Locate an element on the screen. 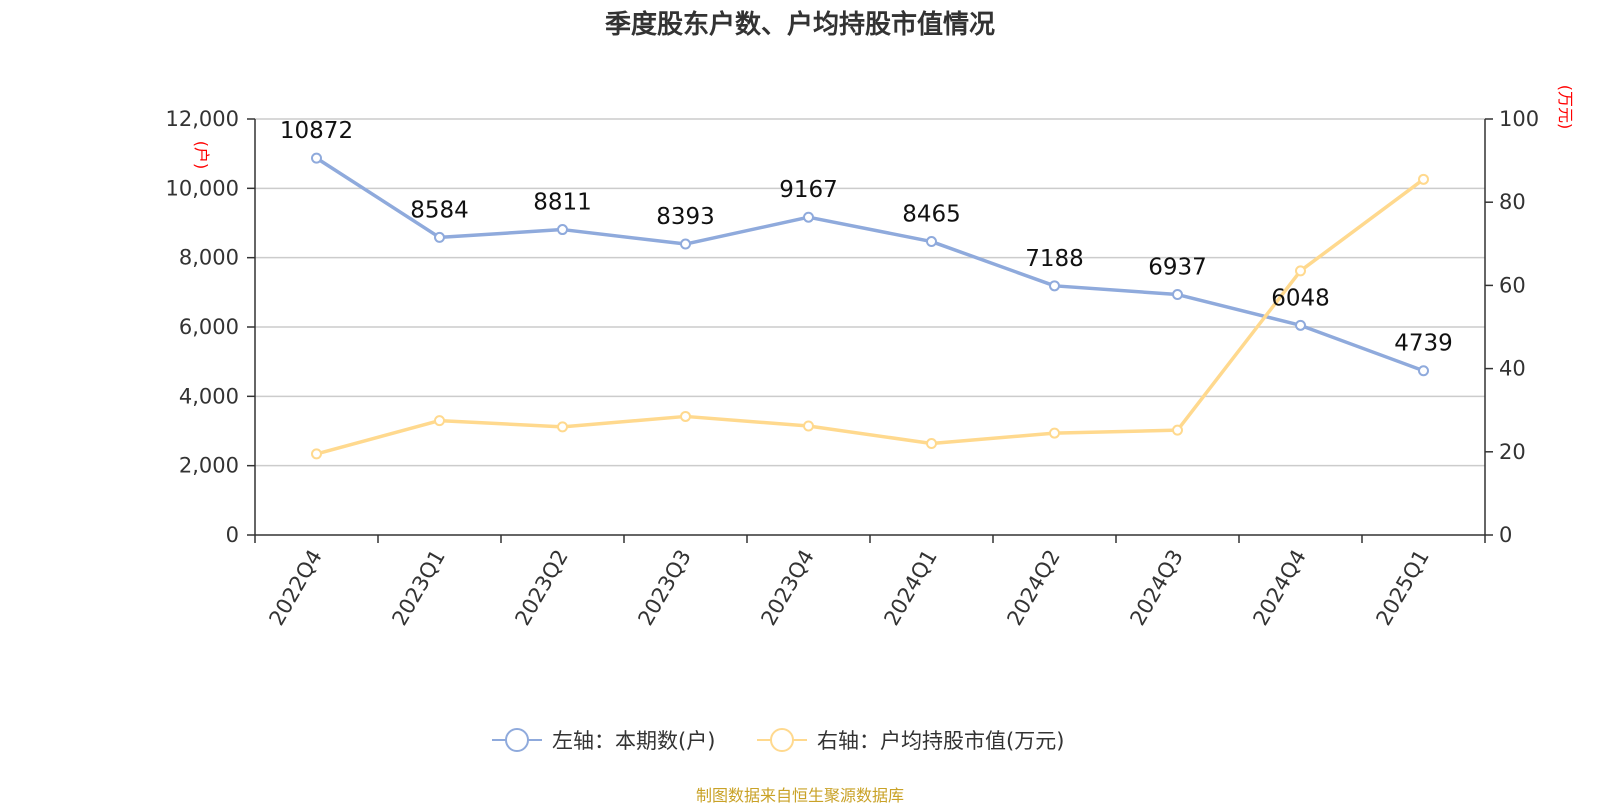  right-tick-label: 100 is located at coordinates (1519, 119).